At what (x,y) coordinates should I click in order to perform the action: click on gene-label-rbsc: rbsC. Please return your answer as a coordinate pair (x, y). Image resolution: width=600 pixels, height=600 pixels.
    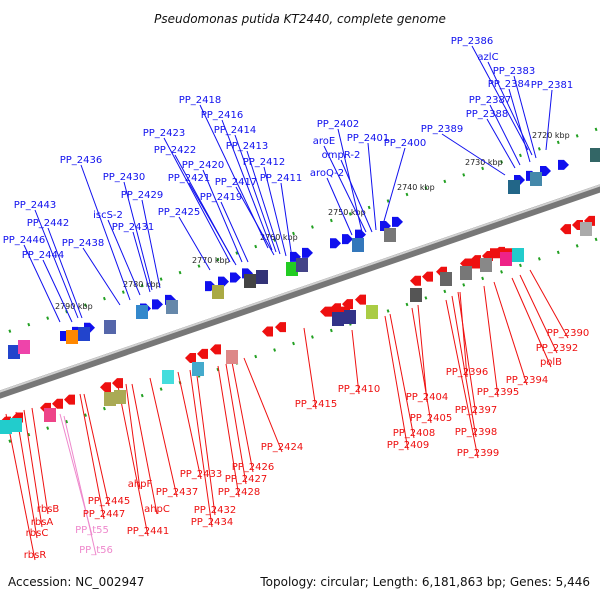
    Looking at the image, I should click on (37, 533).